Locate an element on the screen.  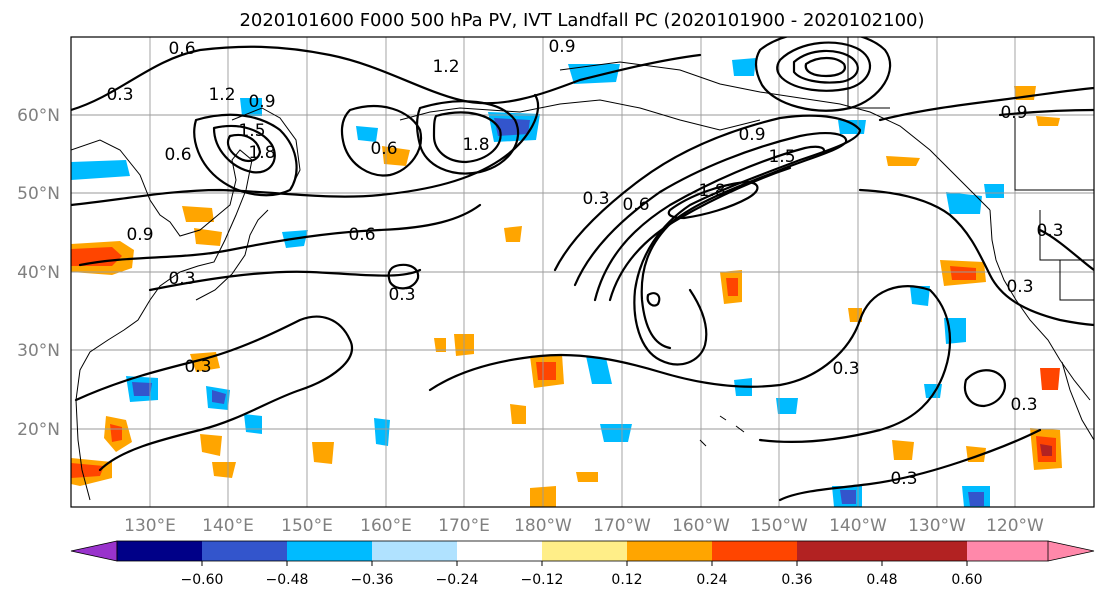
contour-label: 1.5 is located at coordinates (251, 131).